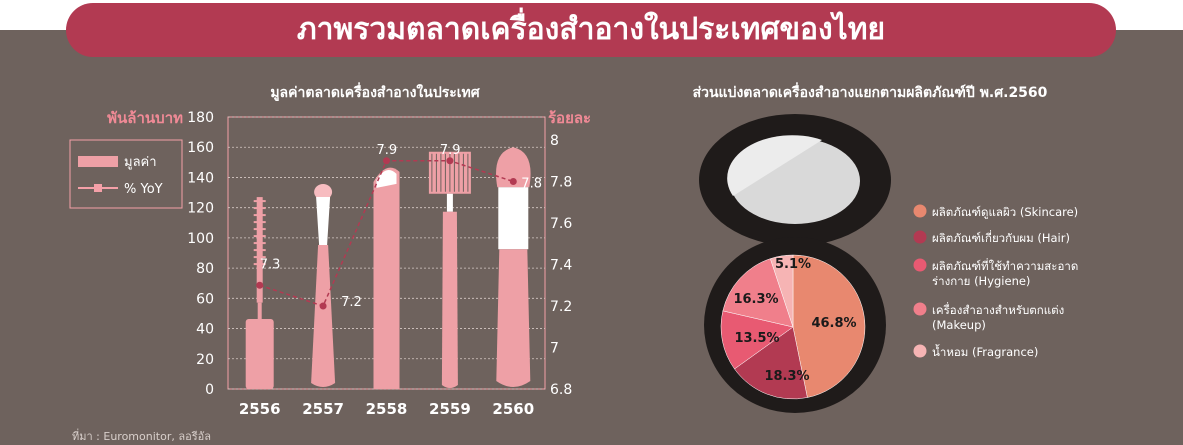  I want to click on pie-legend-label: ผลิตภัณฑ์ดูแลผิว (Skincare), so click(1005, 212).